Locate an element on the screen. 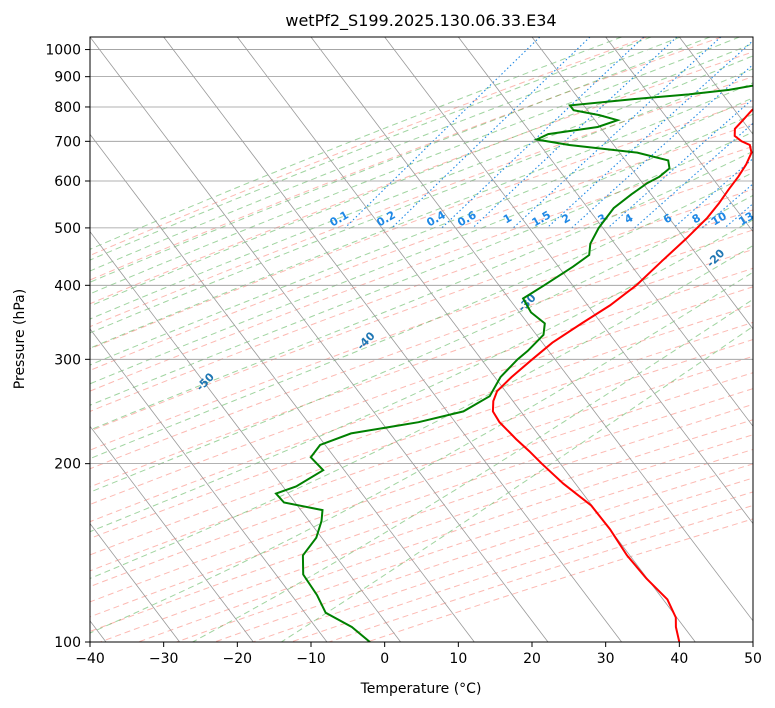  x-tick-label: −10 is located at coordinates (311, 659).